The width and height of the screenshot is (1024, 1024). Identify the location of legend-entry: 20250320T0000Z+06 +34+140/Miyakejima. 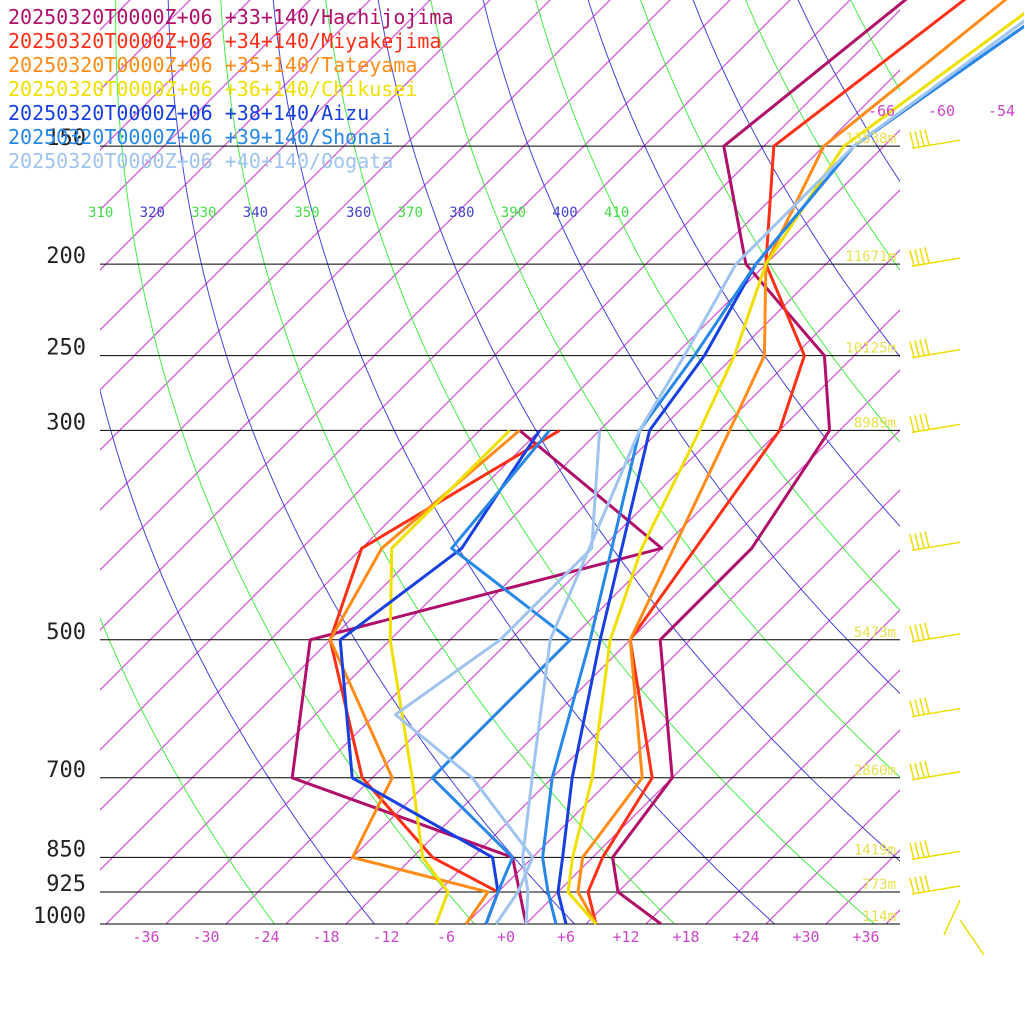
(224, 41).